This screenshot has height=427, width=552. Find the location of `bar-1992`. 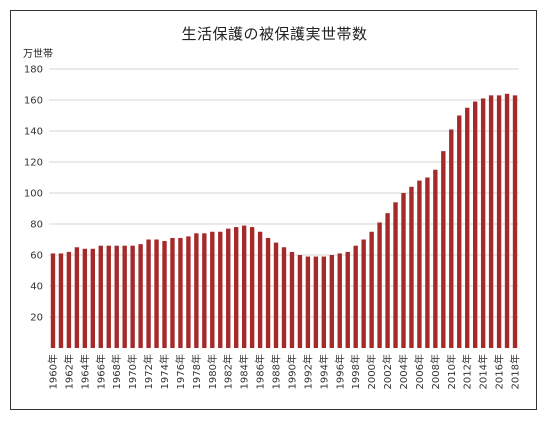

bar-1992 is located at coordinates (308, 302).